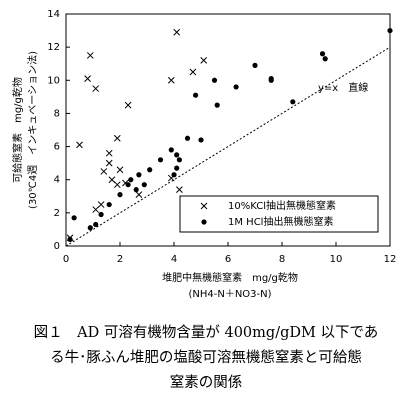 This screenshot has width=413, height=402. What do you see at coordinates (390, 259) in the screenshot?
I see `x-tick-label: 12` at bounding box center [390, 259].